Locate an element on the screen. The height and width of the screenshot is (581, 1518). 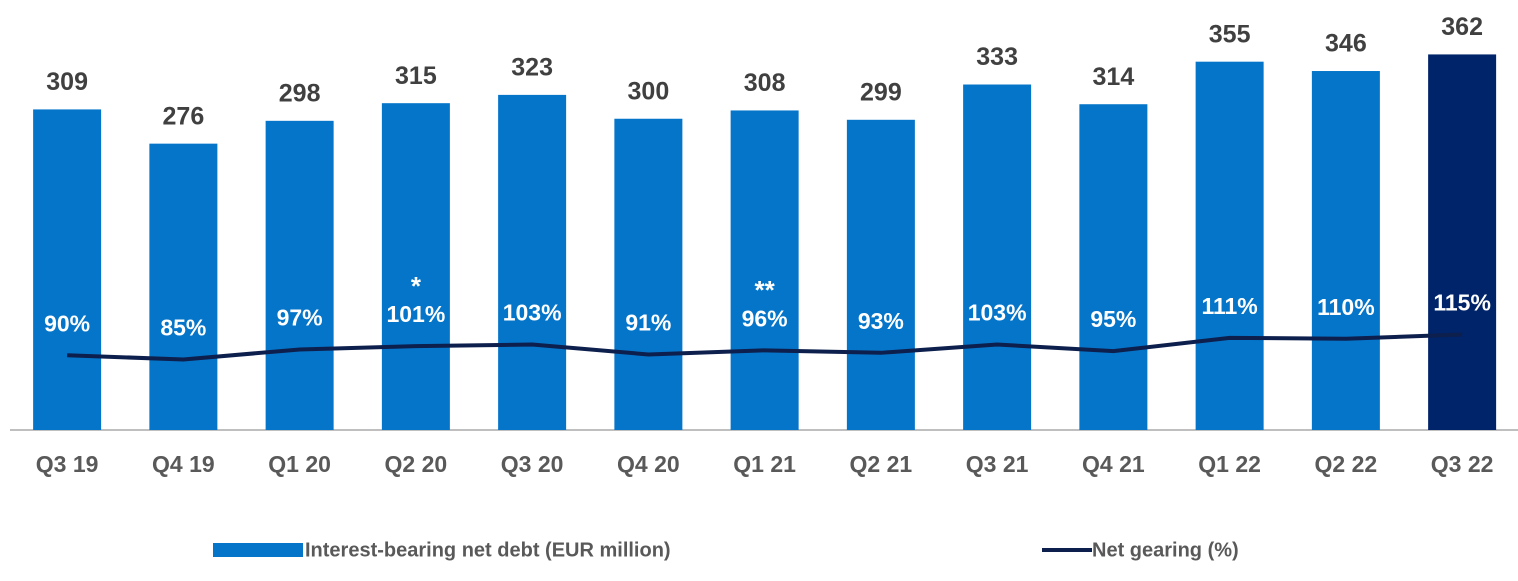
bar-value-label: 309 is located at coordinates (67, 82).